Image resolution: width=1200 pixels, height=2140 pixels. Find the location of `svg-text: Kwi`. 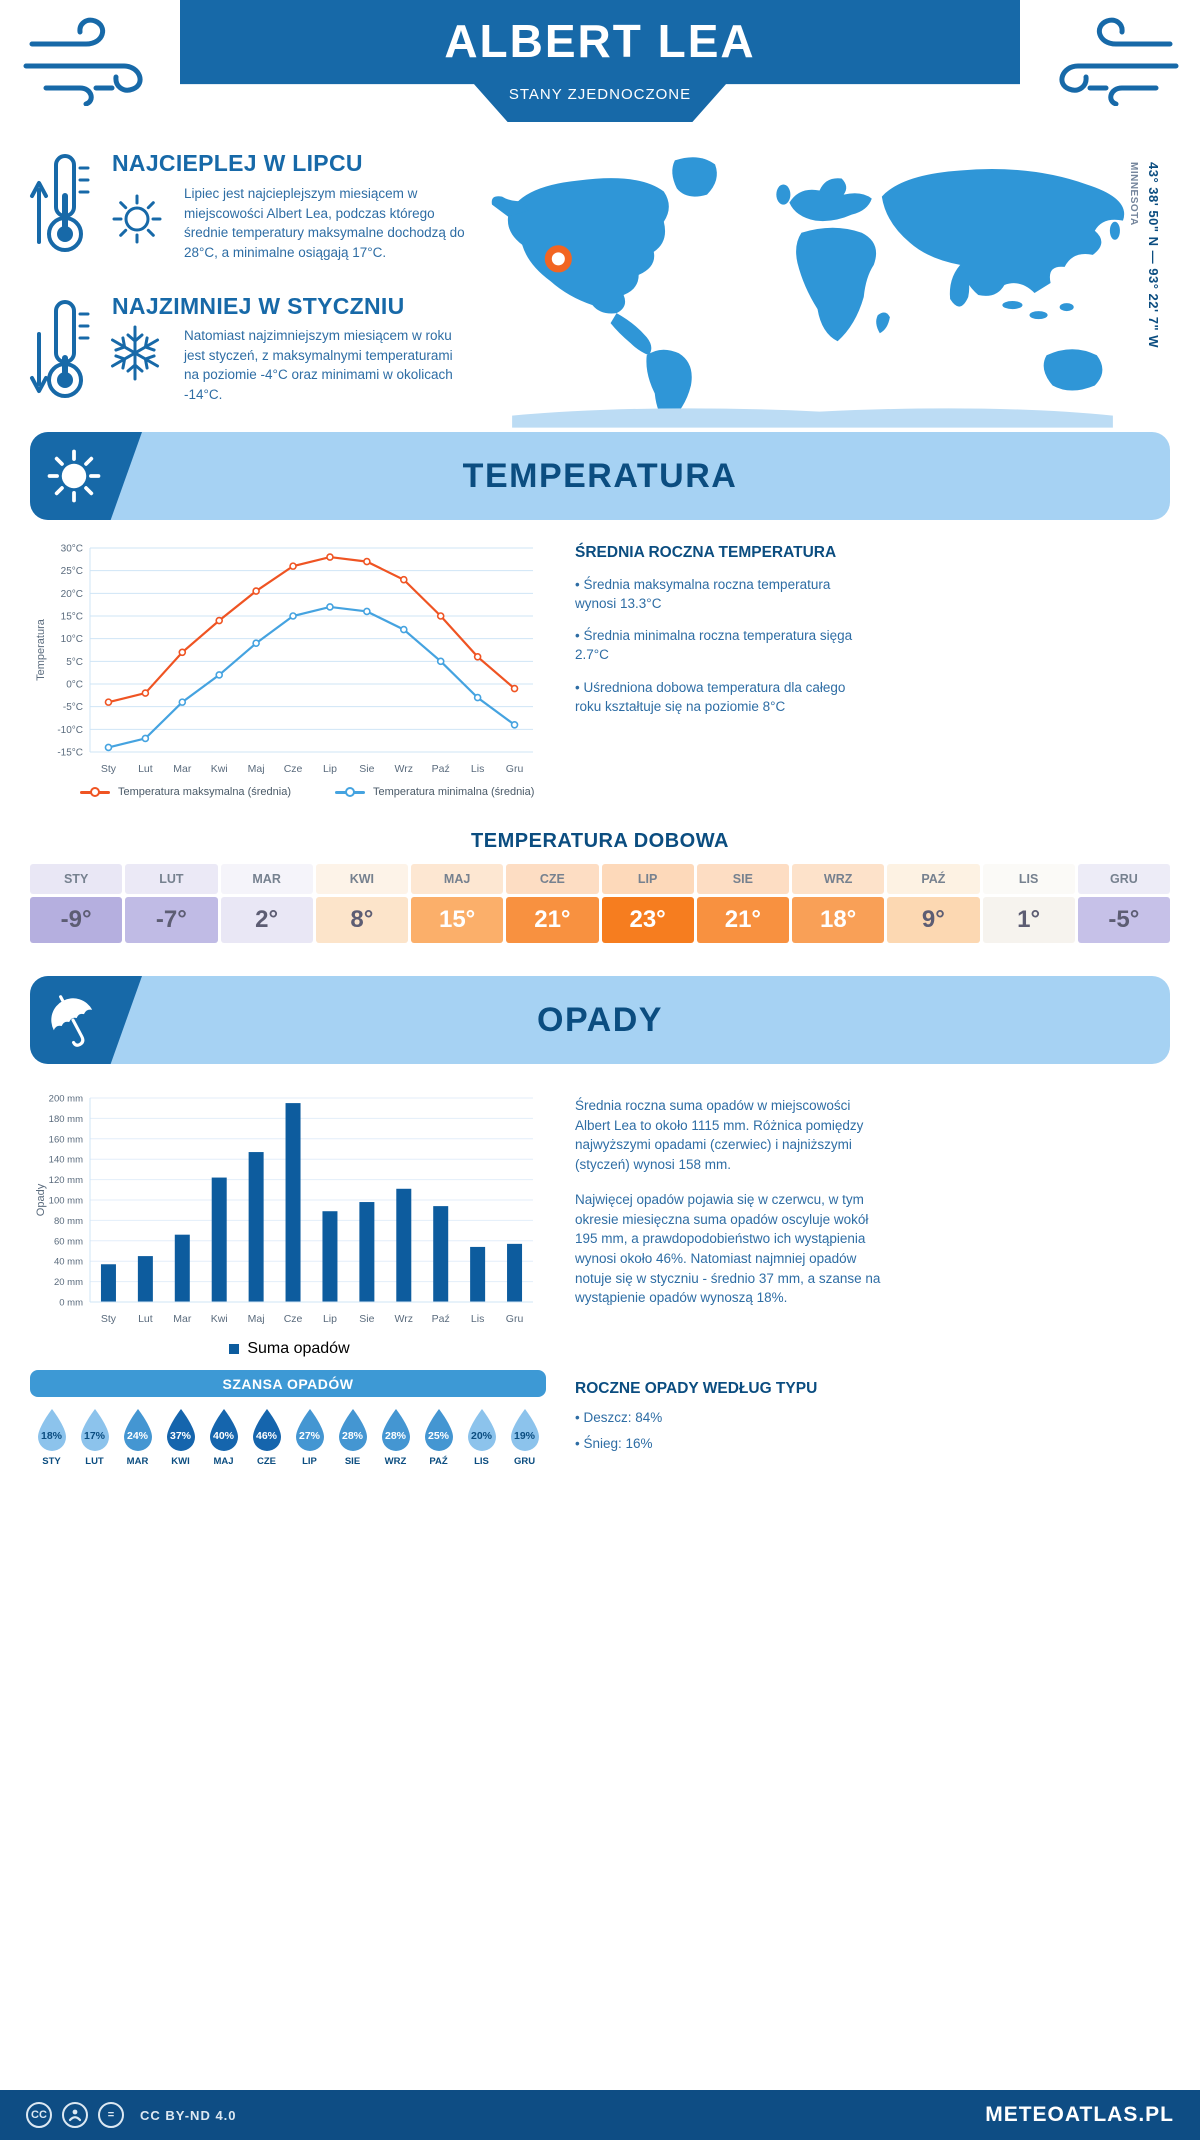

svg-text: Kwi is located at coordinates (219, 769).